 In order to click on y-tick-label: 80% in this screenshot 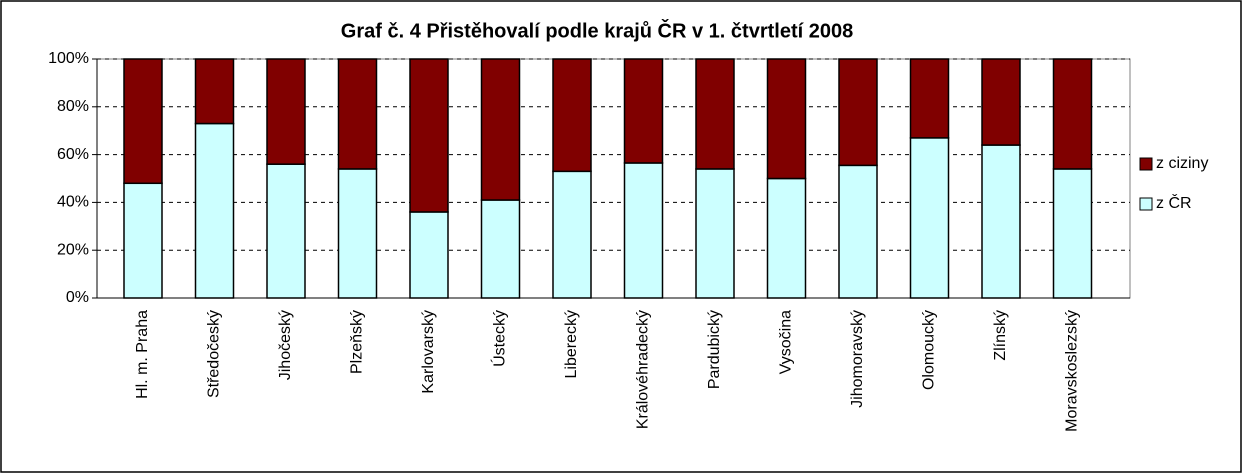, I will do `click(73, 106)`.